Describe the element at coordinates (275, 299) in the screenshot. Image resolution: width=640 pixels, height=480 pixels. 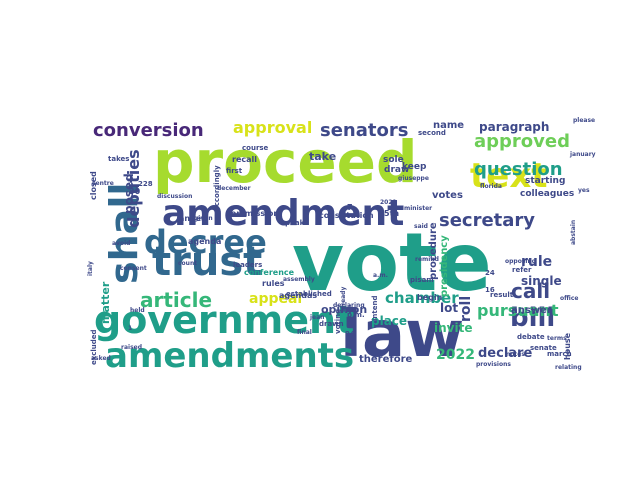
I see `cloud-word-appeal: appeal` at that location.